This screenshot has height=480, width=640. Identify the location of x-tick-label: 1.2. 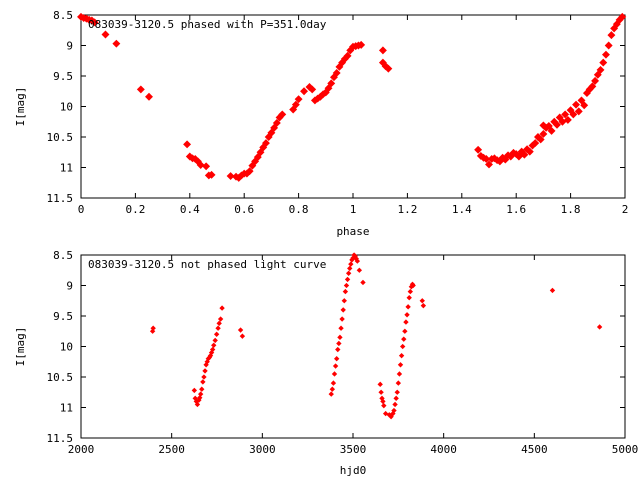
(407, 209).